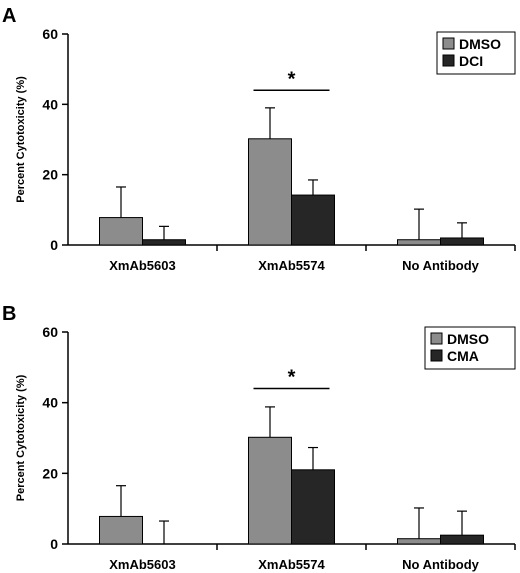 This screenshot has height=573, width=520. Describe the element at coordinates (448, 60) in the screenshot. I see `legend-swatch-dci` at that location.